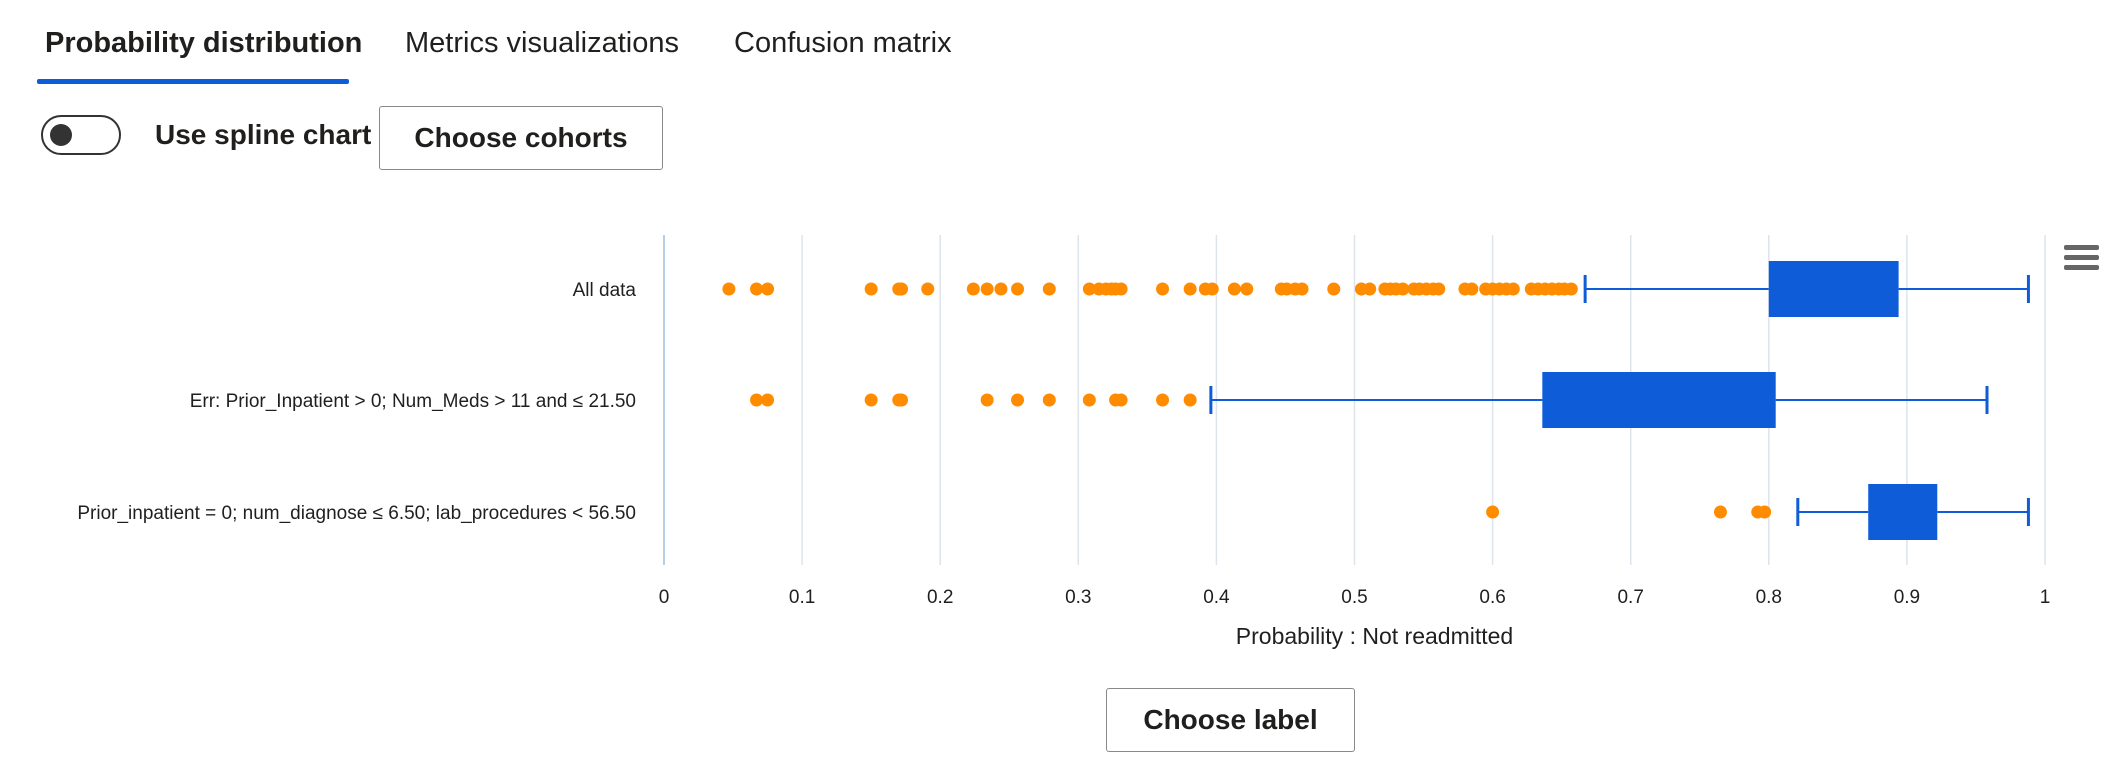  What do you see at coordinates (542, 43) in the screenshot?
I see `tab-metrics-visualizations: Metrics visualizations` at bounding box center [542, 43].